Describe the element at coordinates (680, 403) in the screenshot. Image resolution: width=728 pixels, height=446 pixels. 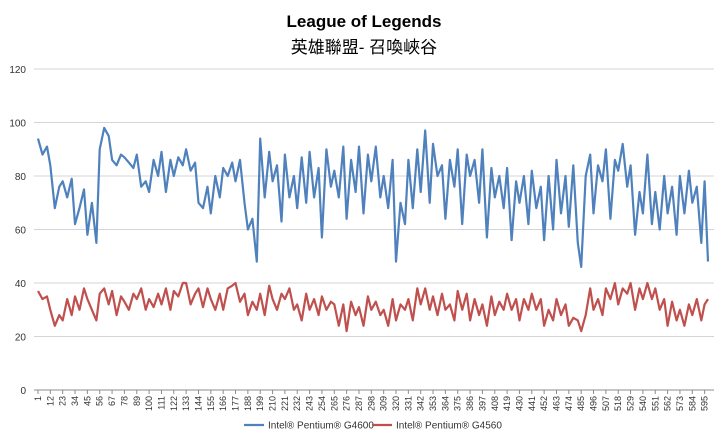
I see `x-tick-label: 573` at that location.